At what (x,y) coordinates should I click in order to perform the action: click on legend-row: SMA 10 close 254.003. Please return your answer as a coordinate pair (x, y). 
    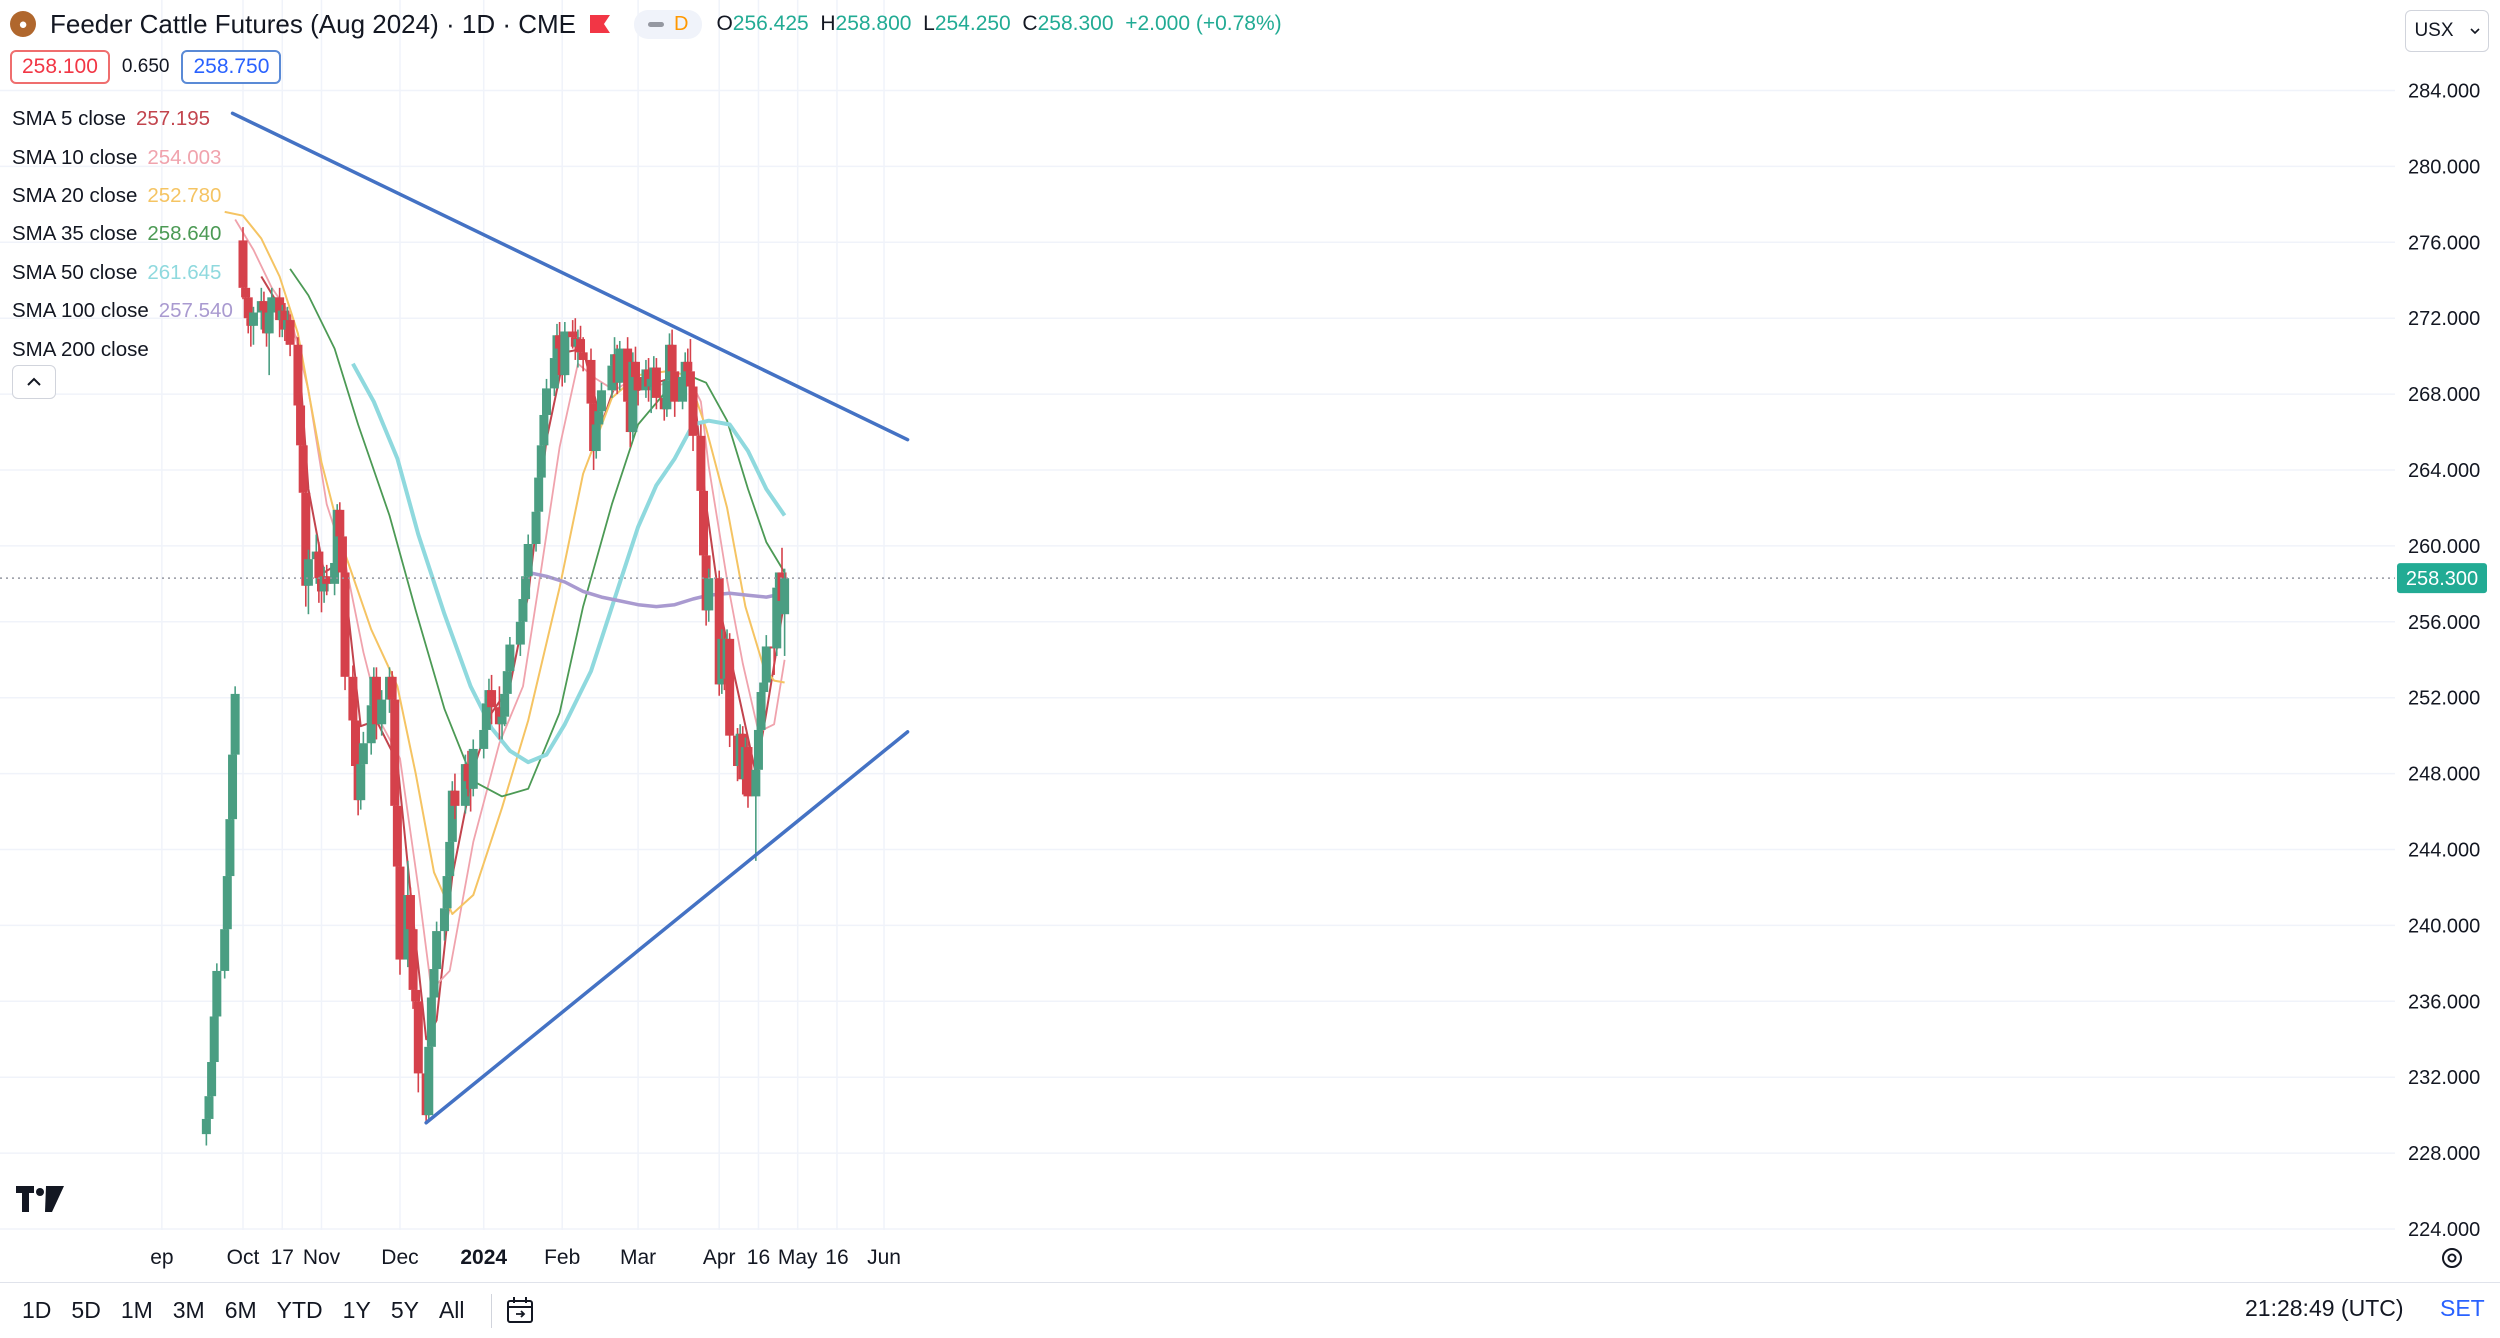
    Looking at the image, I should click on (122, 157).